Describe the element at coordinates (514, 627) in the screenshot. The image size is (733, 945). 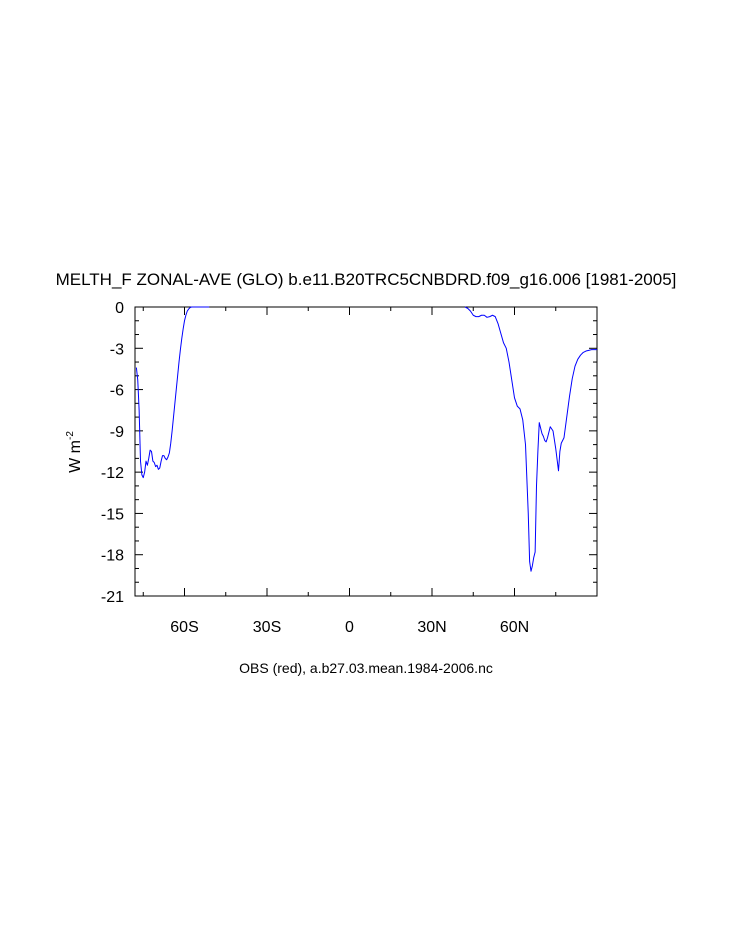
I see `x-tick-label: 60N` at that location.